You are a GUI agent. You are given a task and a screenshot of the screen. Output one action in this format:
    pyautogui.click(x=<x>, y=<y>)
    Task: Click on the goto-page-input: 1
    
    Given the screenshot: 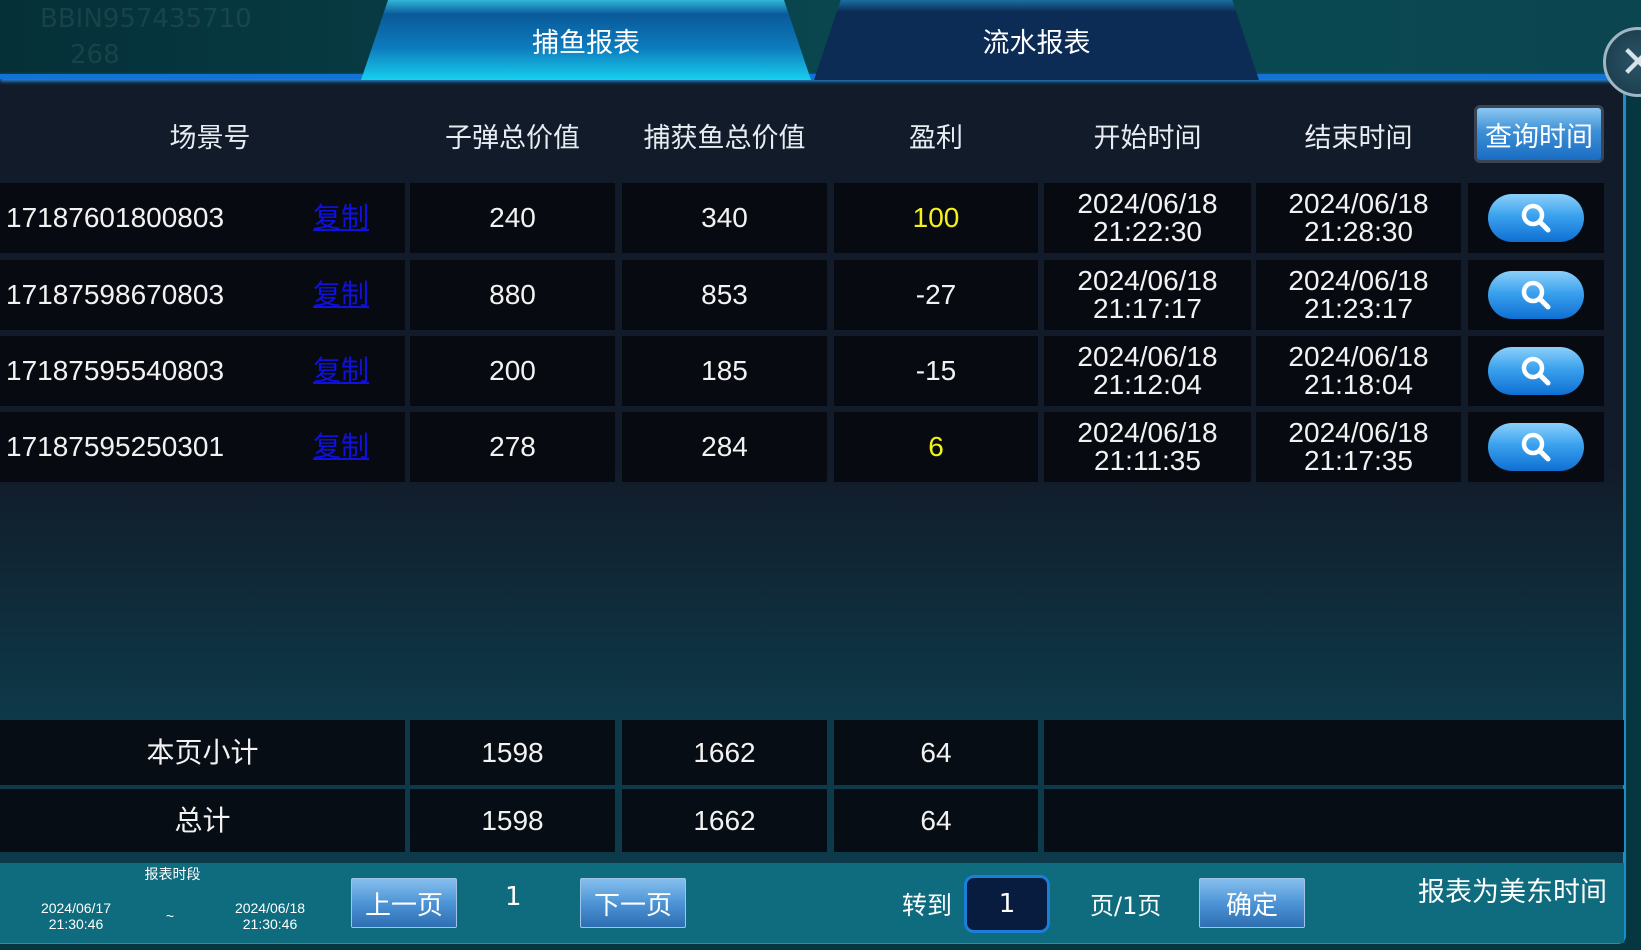 What is the action you would take?
    pyautogui.click(x=1007, y=904)
    